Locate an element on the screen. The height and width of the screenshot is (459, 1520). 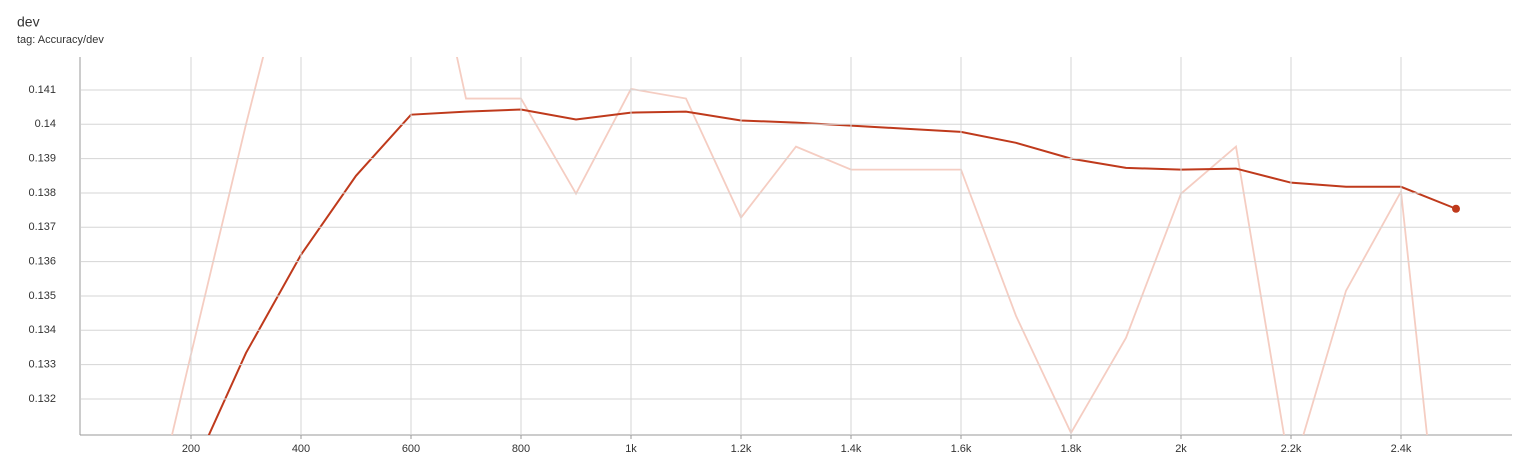
x-tick-label: 1.8k is located at coordinates (1071, 449).